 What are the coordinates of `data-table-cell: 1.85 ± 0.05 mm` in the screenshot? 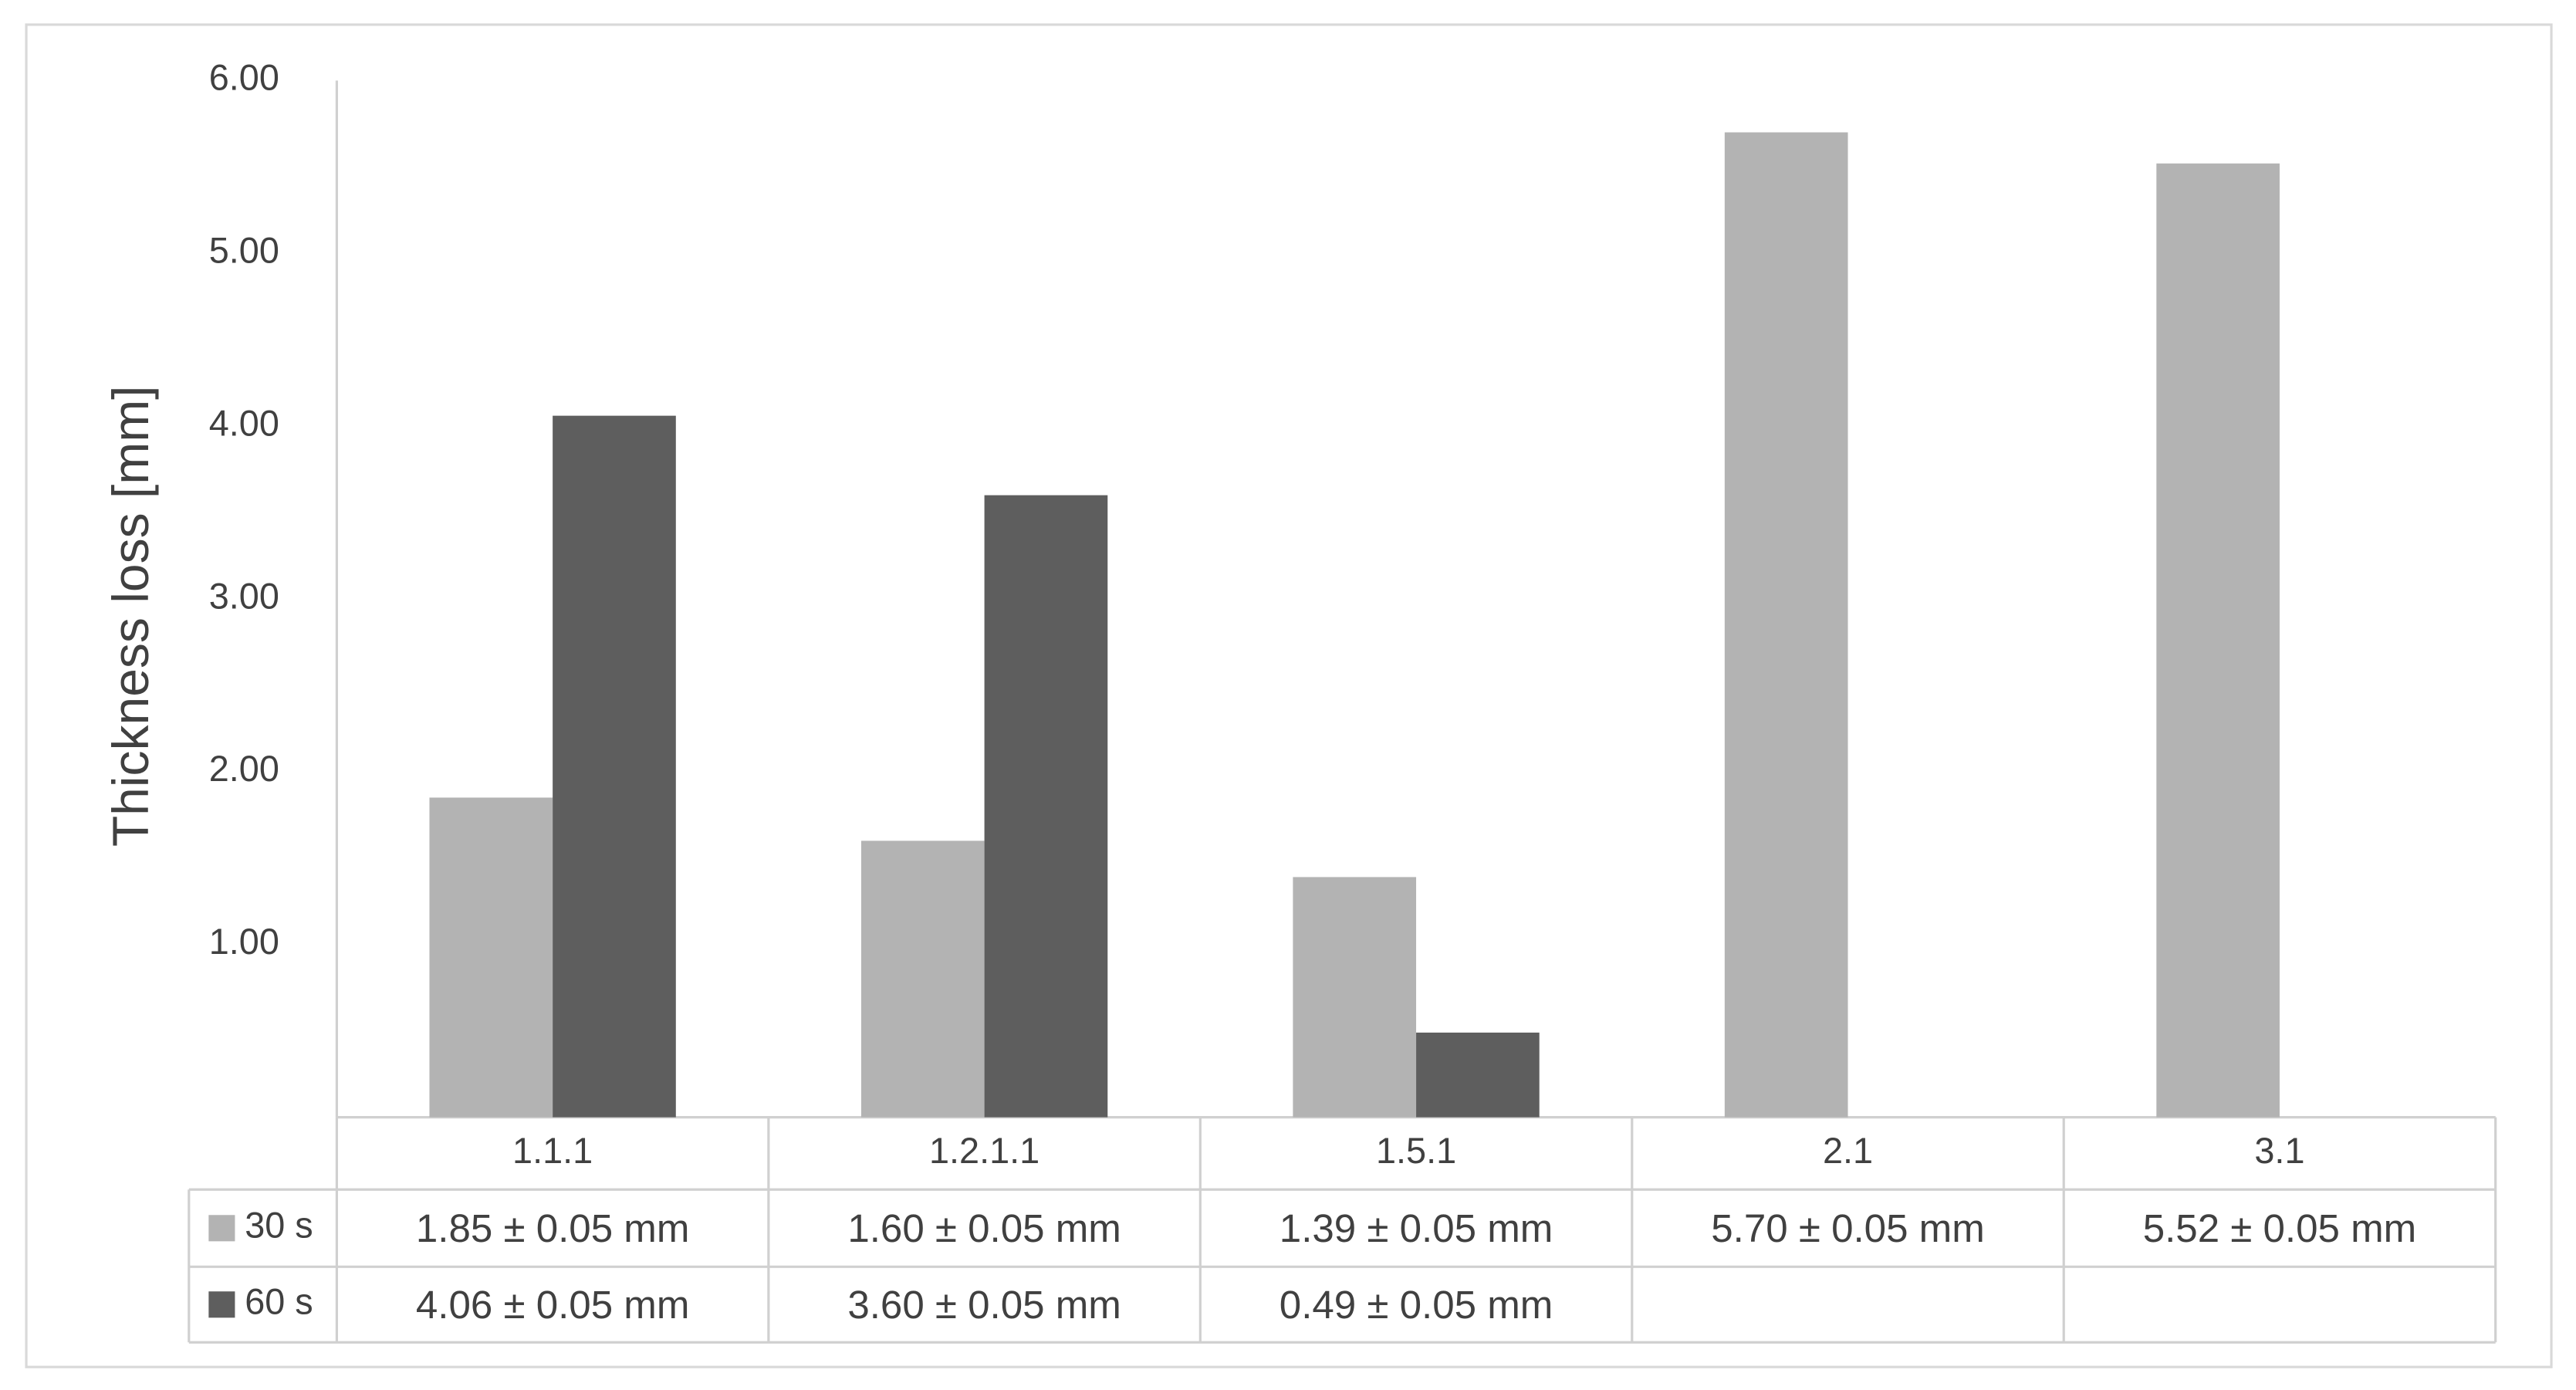 It's located at (553, 1228).